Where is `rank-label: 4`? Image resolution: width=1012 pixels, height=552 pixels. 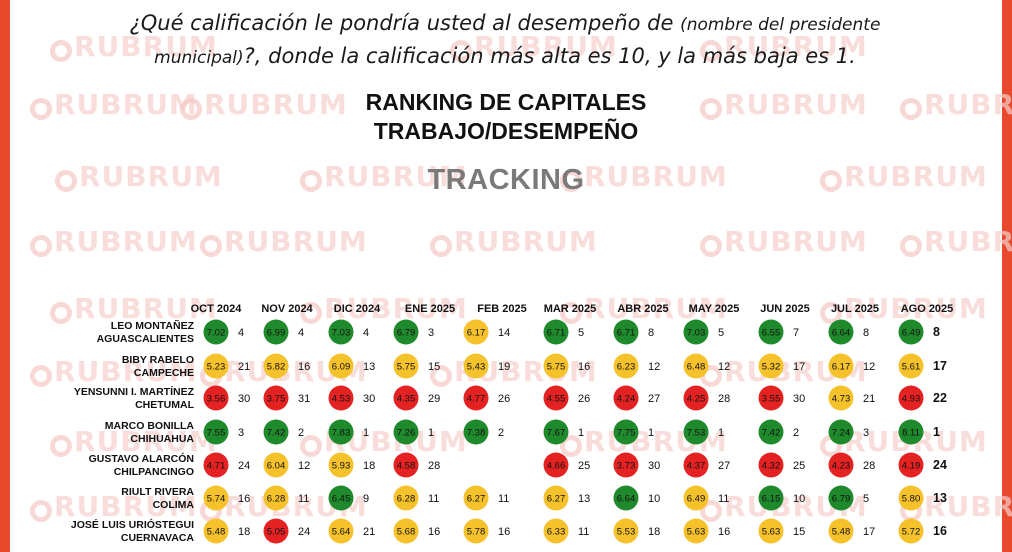
rank-label: 4 is located at coordinates (241, 333).